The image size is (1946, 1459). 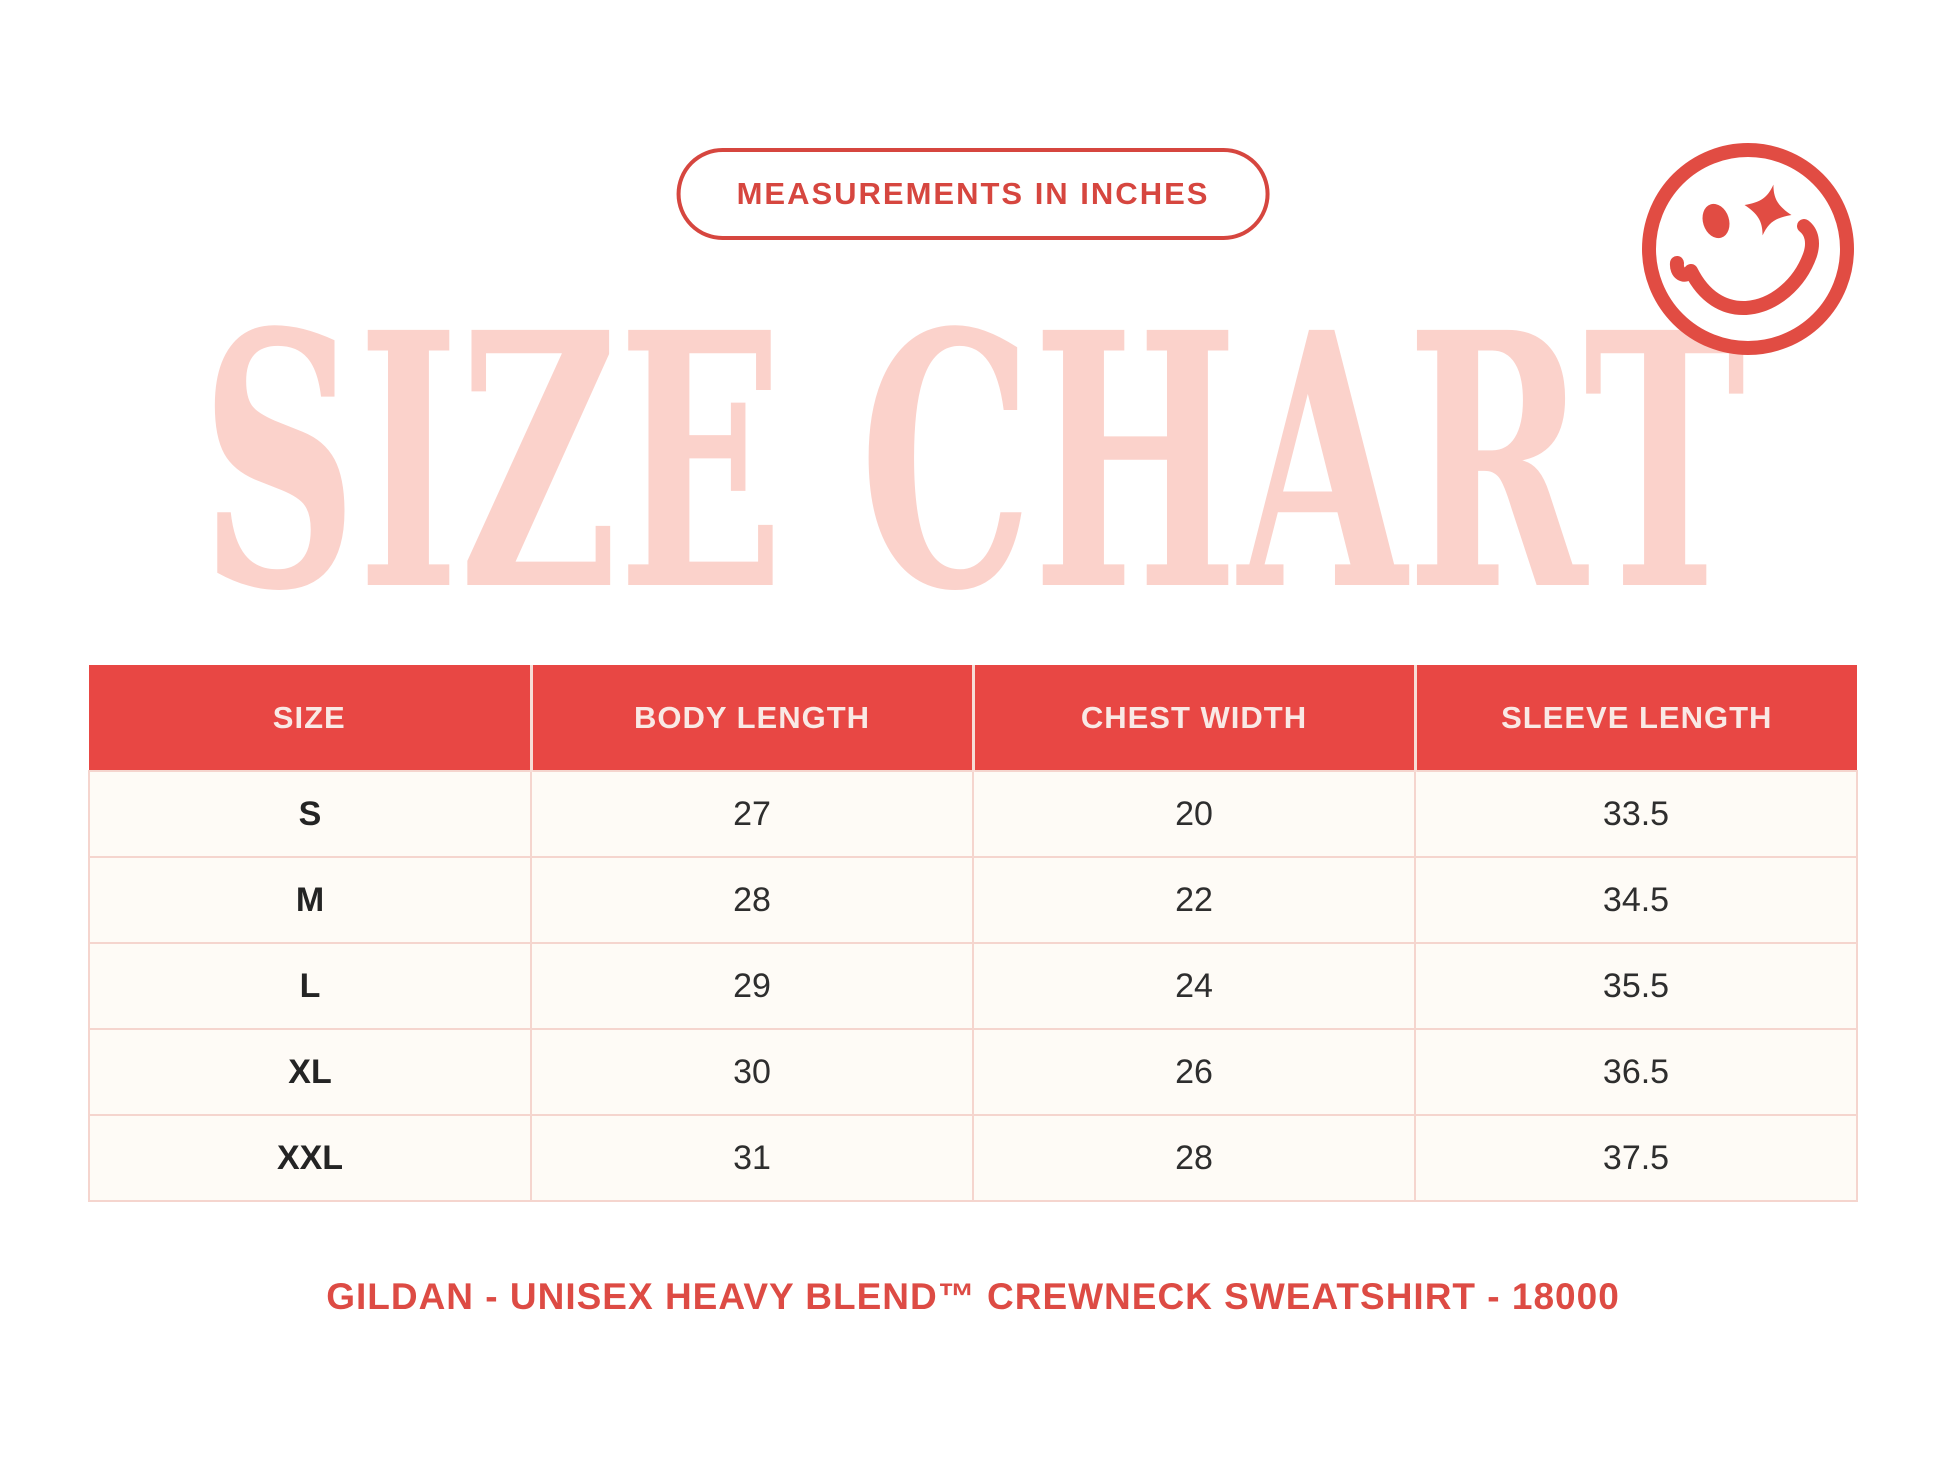 I want to click on chest-width-cell: 22, so click(x=1194, y=900).